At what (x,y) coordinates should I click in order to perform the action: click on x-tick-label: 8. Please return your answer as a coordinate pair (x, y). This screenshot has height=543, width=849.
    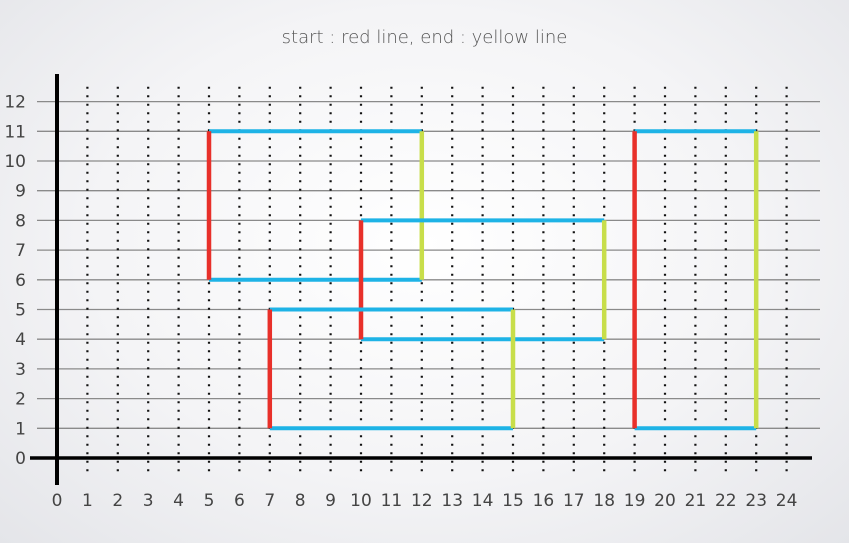
    Looking at the image, I should click on (300, 501).